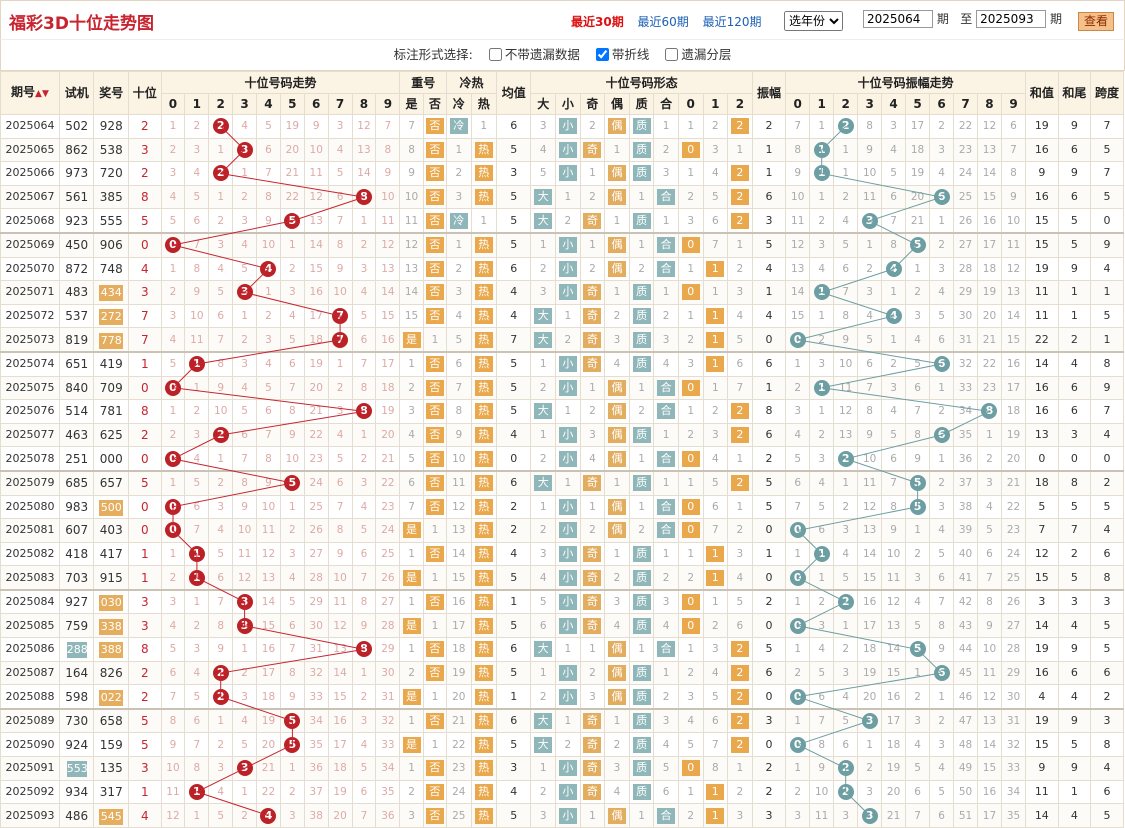  I want to click on repeat-cell: 8, so click(411, 150).